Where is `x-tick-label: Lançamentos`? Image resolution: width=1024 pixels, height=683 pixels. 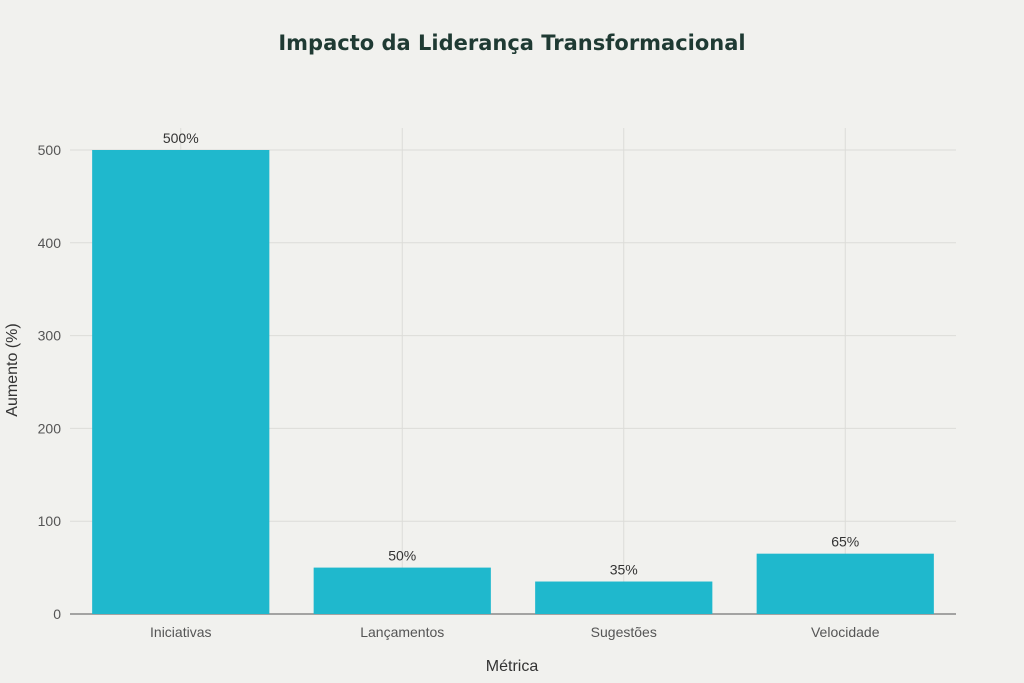
x-tick-label: Lançamentos is located at coordinates (402, 632).